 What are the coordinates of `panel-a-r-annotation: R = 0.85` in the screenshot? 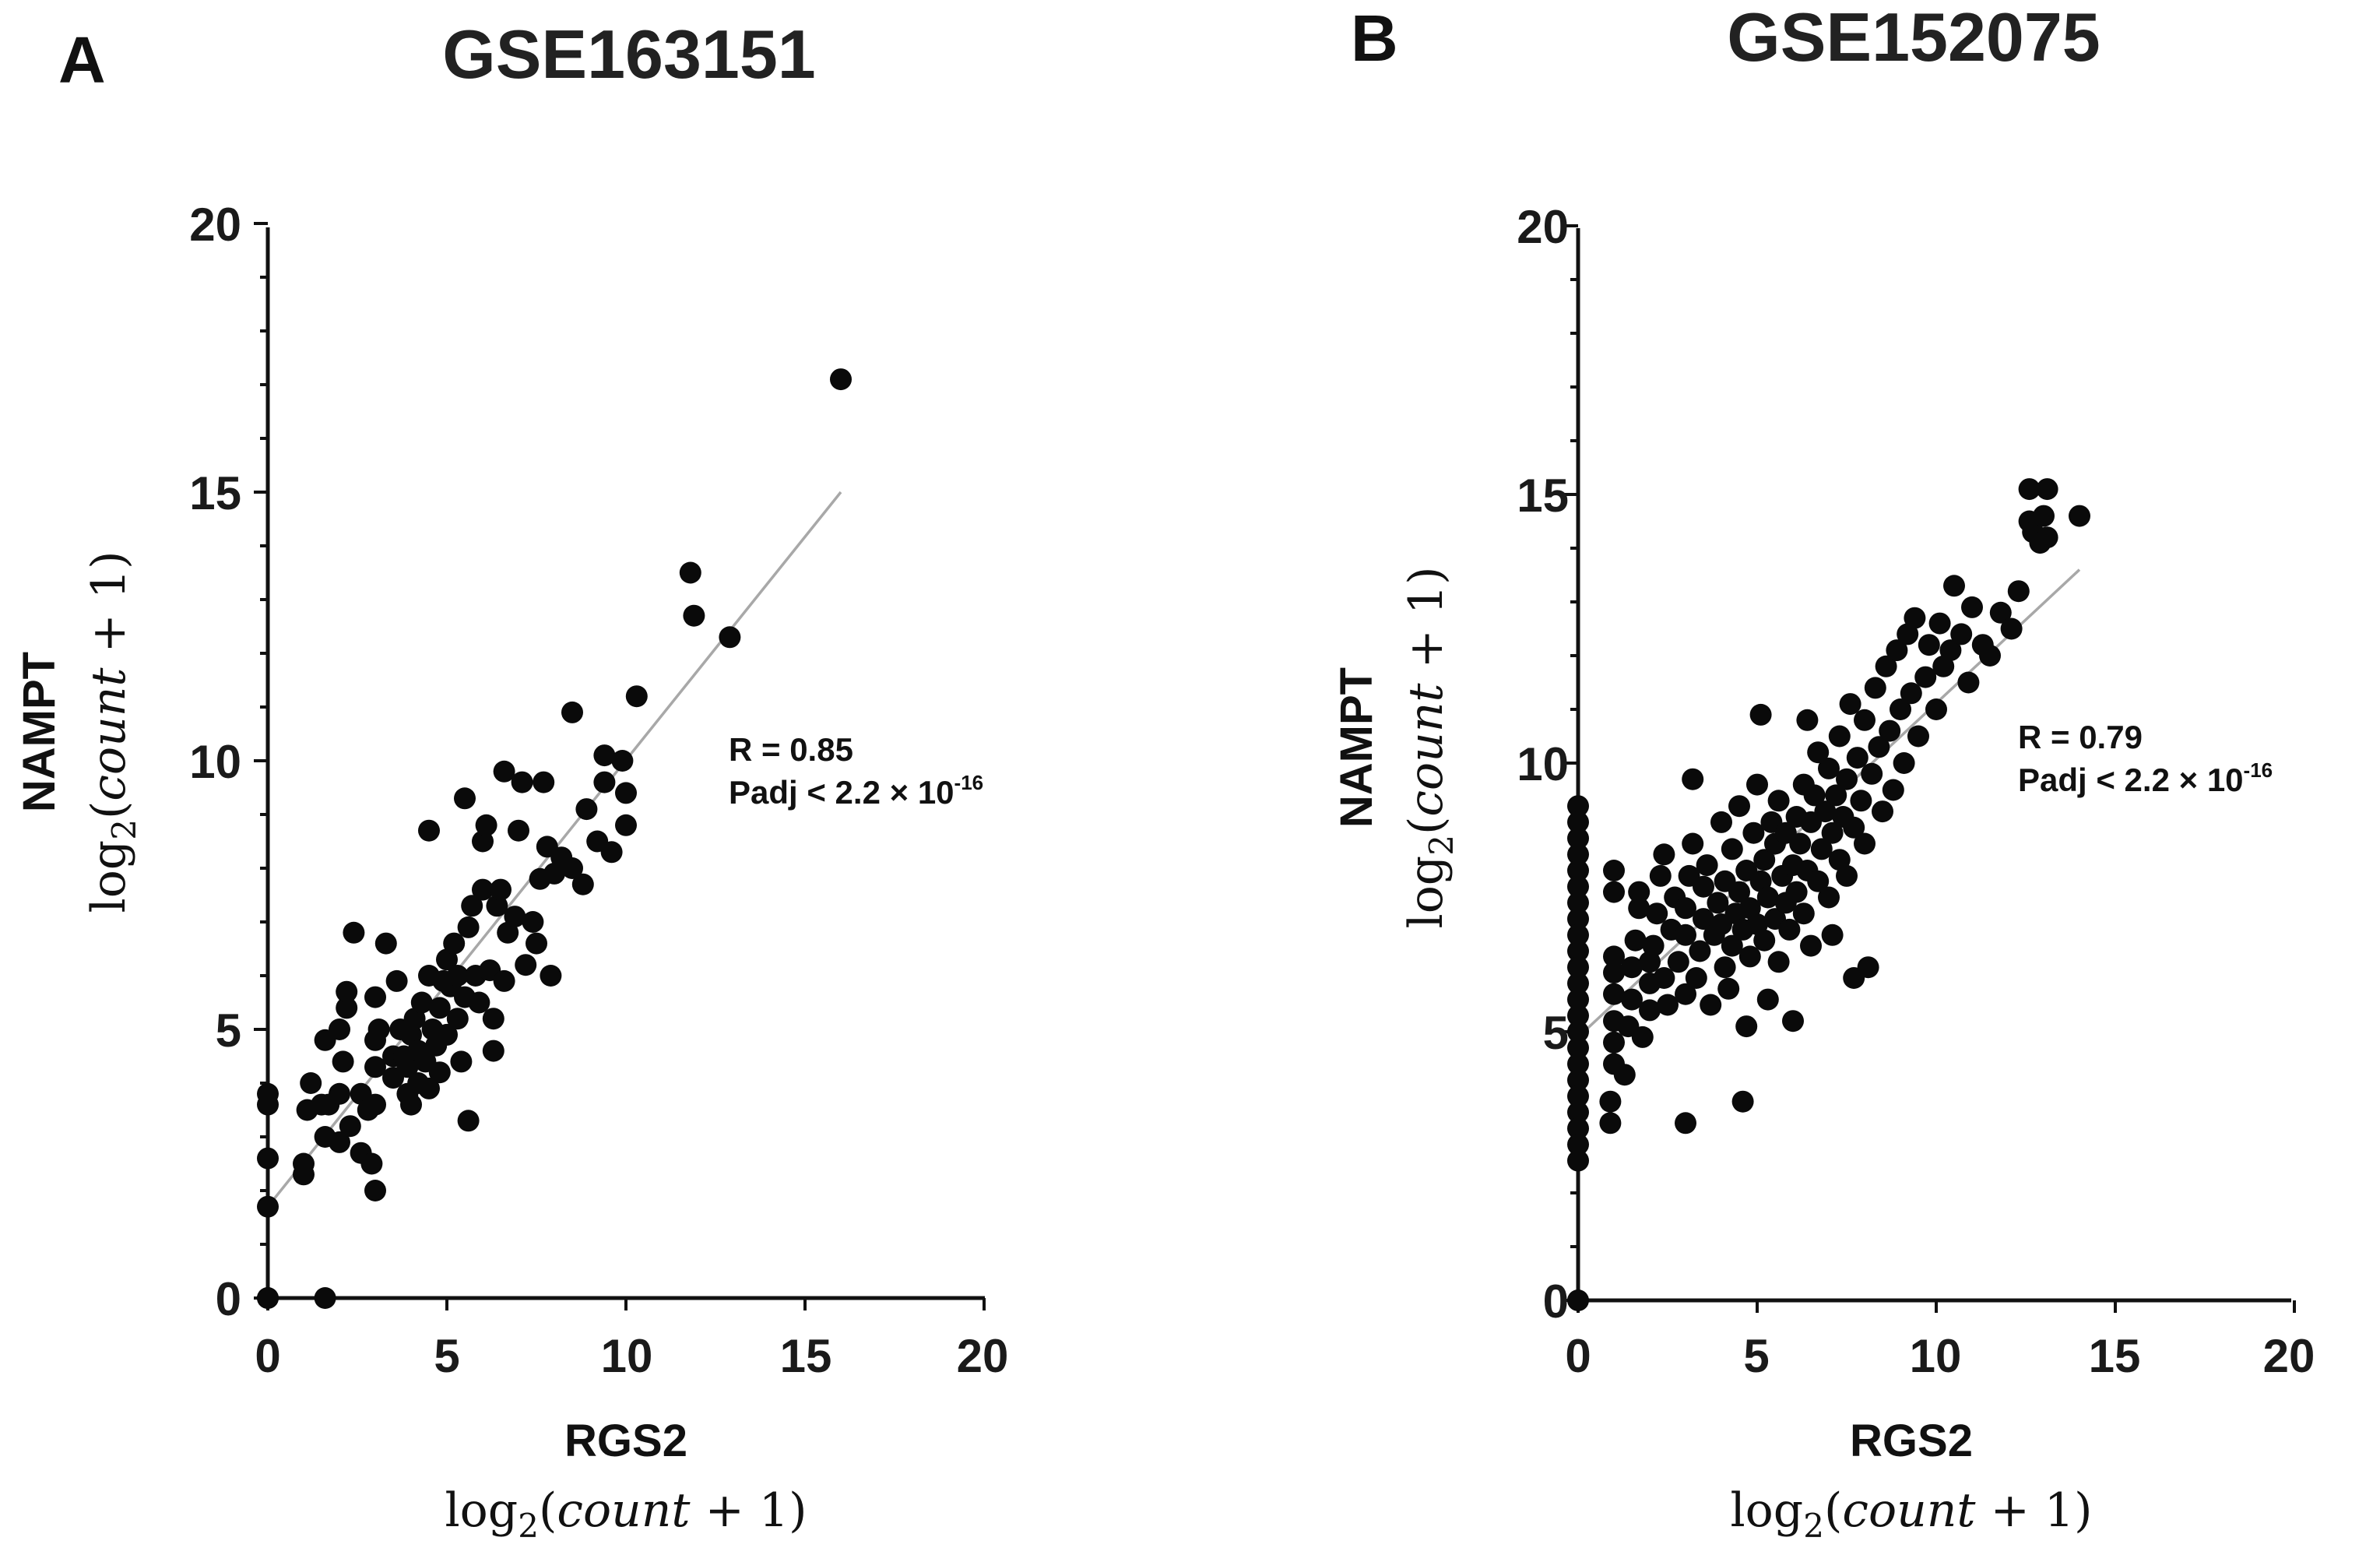 It's located at (791, 749).